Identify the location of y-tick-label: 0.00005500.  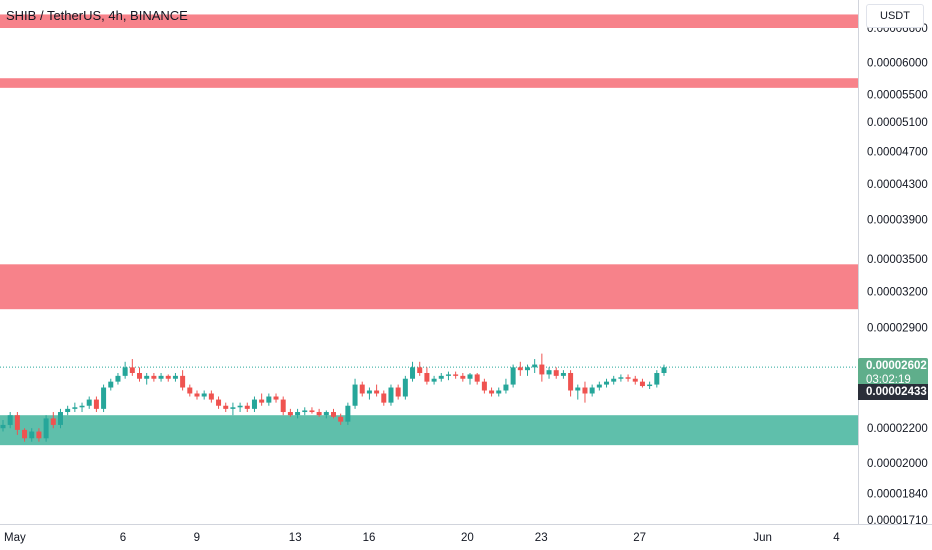
(897, 95).